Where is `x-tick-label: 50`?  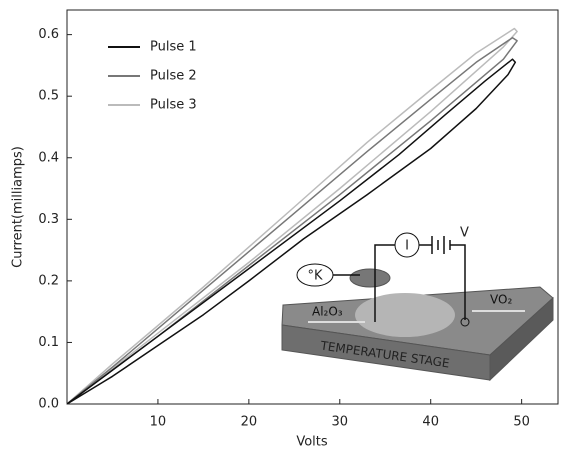 x-tick-label: 50 is located at coordinates (521, 422).